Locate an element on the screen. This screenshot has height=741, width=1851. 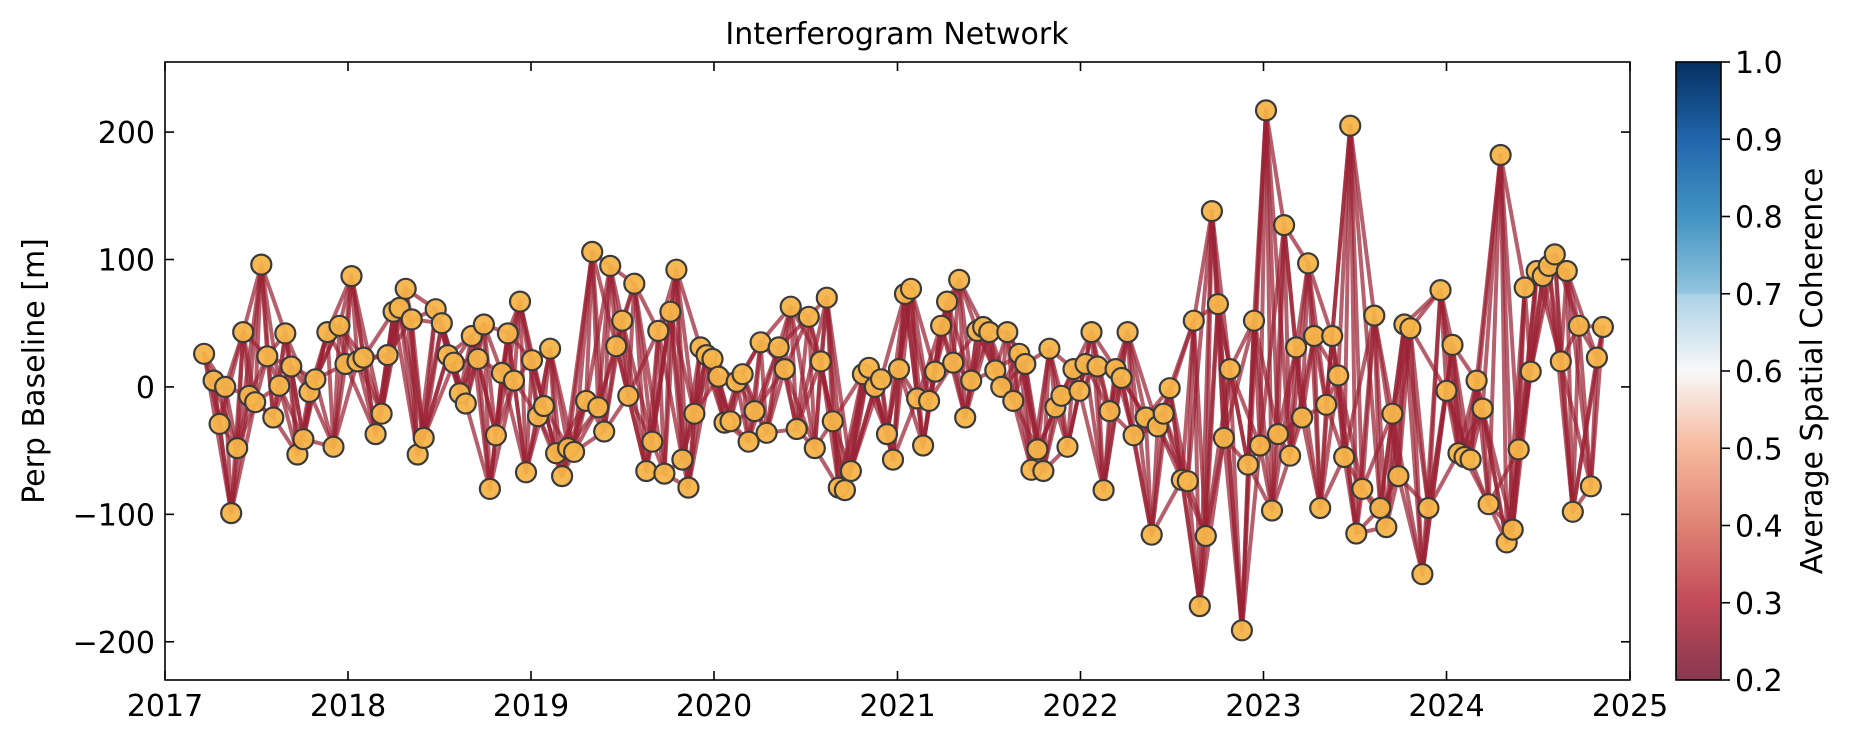
y-tick-label: −100 is located at coordinates (114, 515).